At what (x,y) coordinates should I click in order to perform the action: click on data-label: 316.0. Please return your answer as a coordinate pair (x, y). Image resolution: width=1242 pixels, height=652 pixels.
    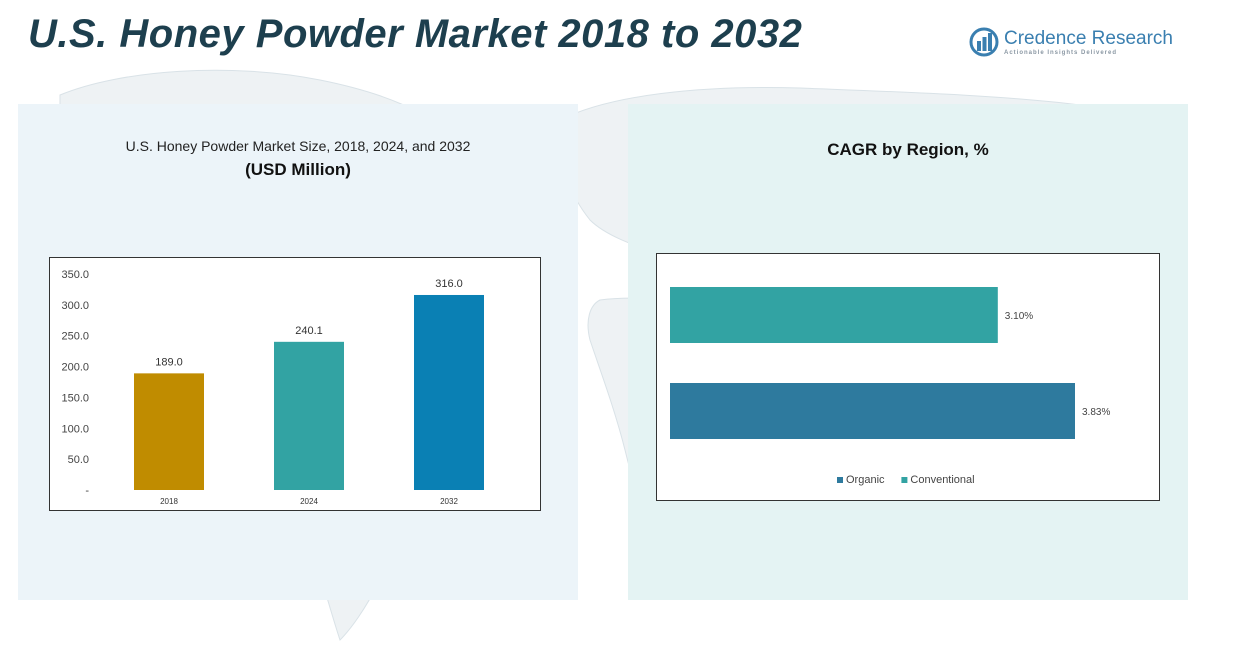
    Looking at the image, I should click on (449, 284).